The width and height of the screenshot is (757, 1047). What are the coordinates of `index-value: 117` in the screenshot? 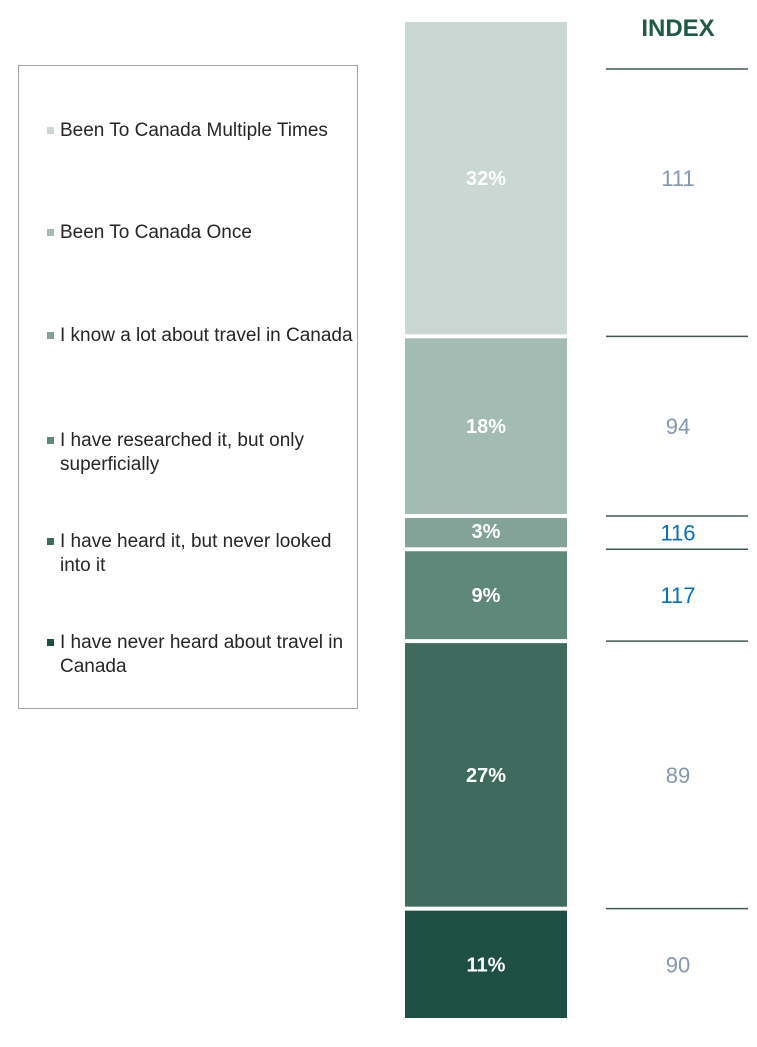 It's located at (677, 595).